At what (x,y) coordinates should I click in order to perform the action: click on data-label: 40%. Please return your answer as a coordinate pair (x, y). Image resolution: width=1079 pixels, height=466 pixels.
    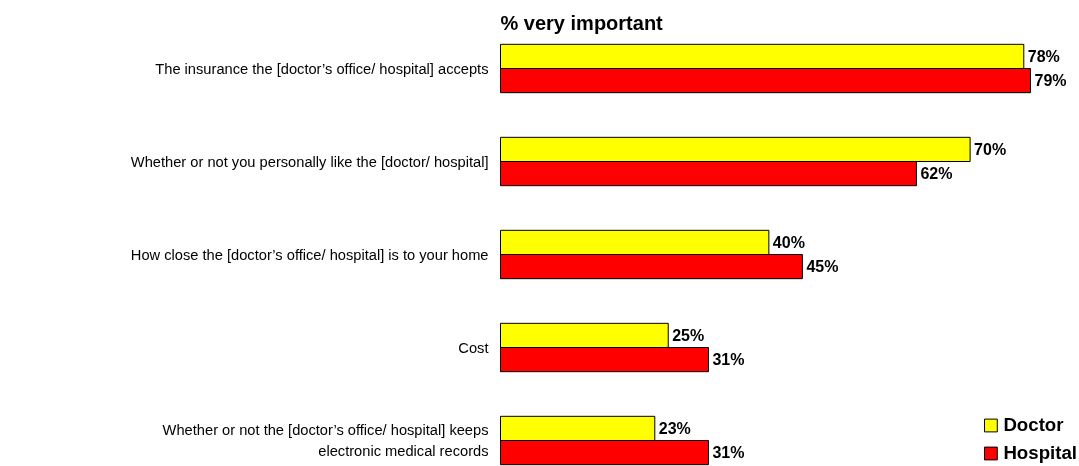
    Looking at the image, I should click on (788, 242).